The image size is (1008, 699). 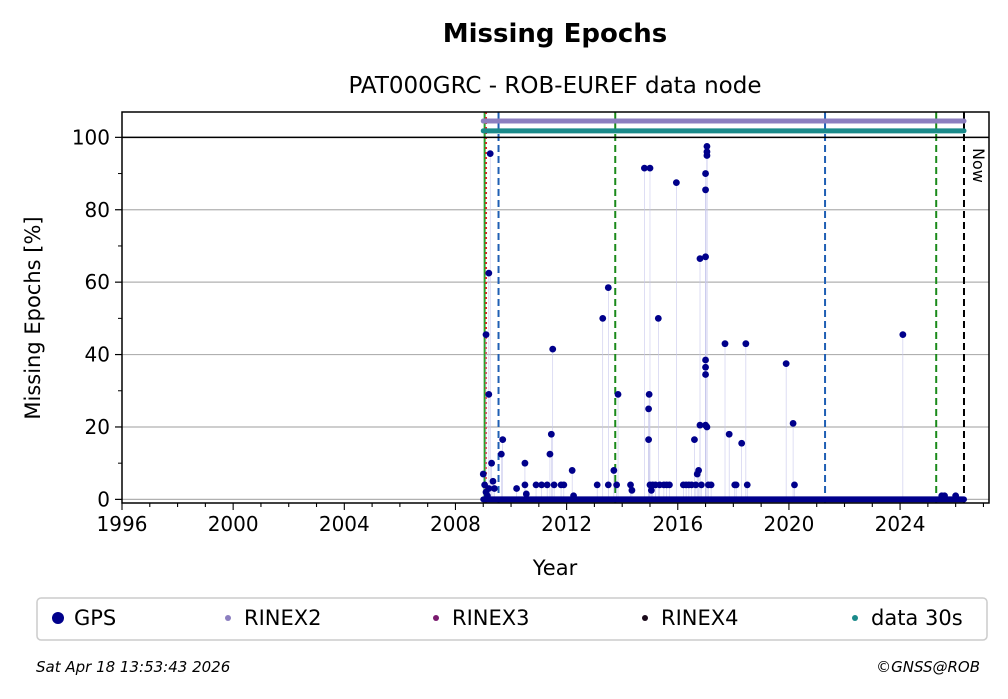 What do you see at coordinates (97, 282) in the screenshot?
I see `y-tick-label: 60` at bounding box center [97, 282].